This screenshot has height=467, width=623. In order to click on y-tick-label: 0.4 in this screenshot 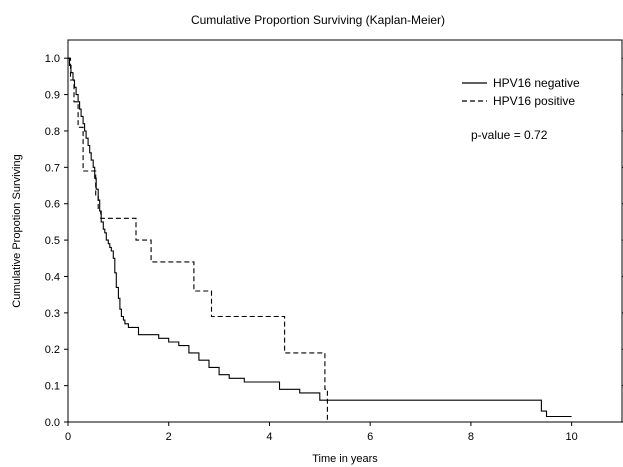, I will do `click(52, 277)`.